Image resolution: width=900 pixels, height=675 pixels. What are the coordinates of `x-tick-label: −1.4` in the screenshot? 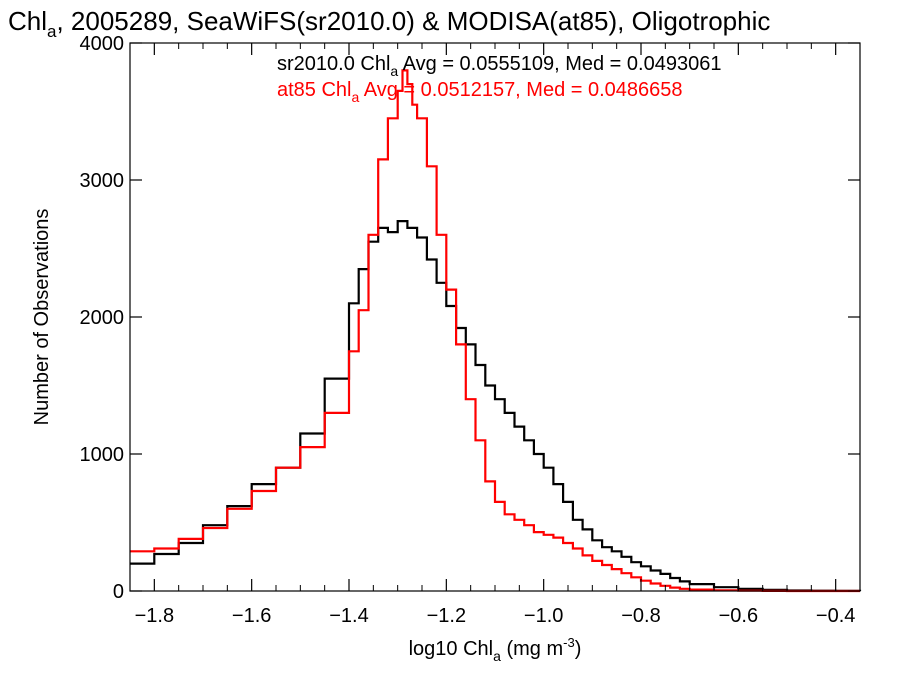 It's located at (348, 616).